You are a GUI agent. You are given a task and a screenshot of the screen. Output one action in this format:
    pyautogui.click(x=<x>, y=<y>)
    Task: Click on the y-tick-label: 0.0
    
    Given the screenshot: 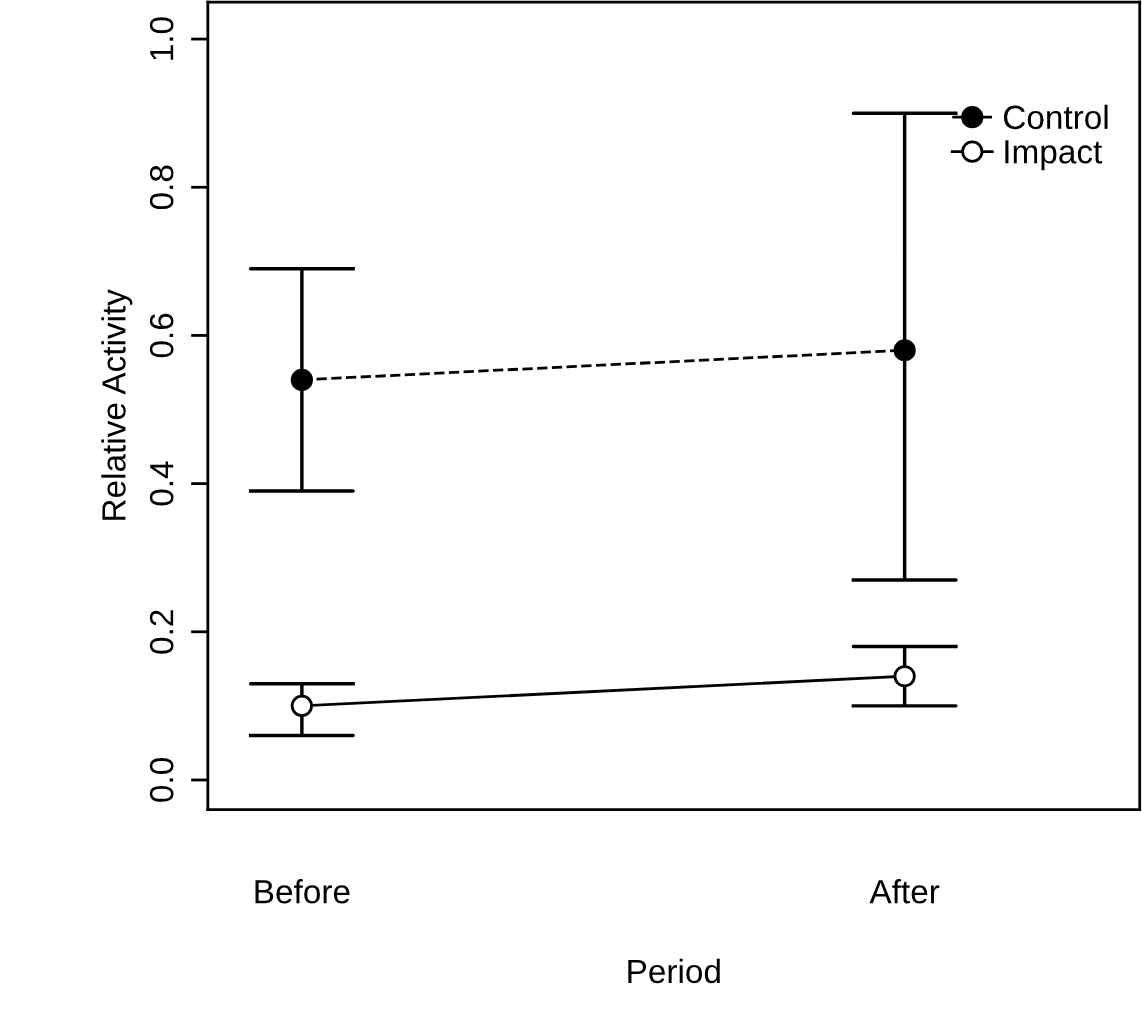 What is the action you would take?
    pyautogui.click(x=161, y=780)
    